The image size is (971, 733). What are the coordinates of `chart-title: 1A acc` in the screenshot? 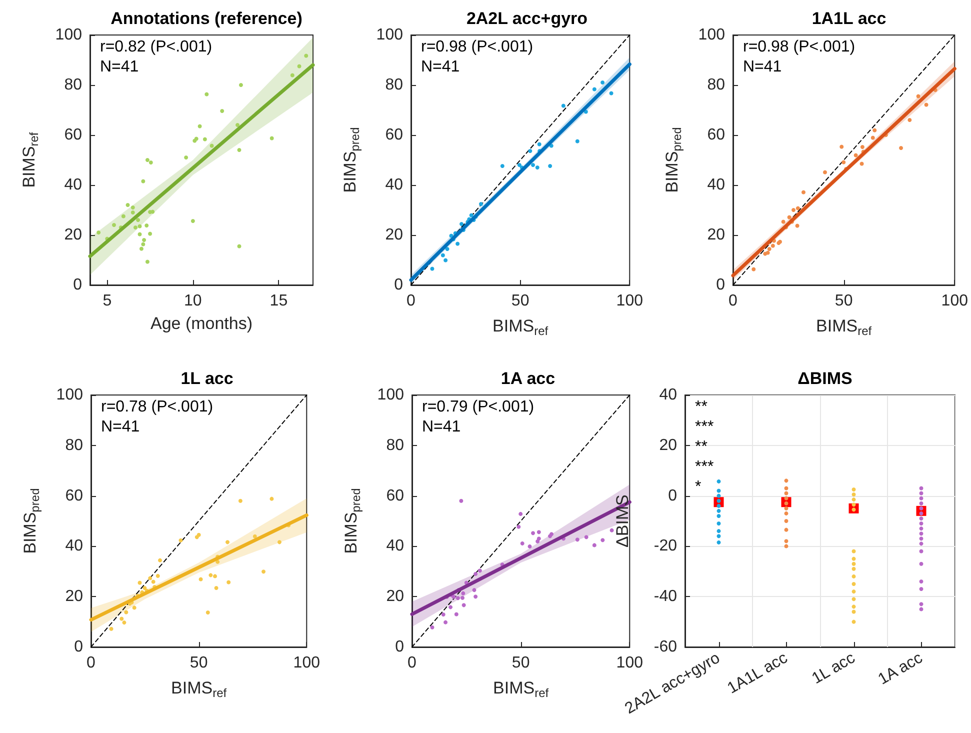 It's located at (528, 378).